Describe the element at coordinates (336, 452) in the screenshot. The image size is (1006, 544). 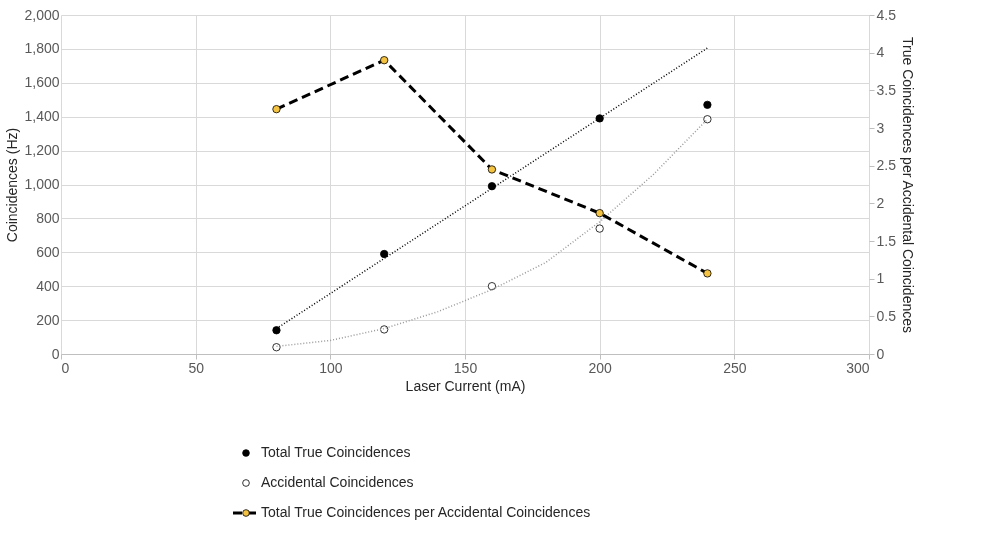
I see `legend-label: Total True Coincidences` at that location.